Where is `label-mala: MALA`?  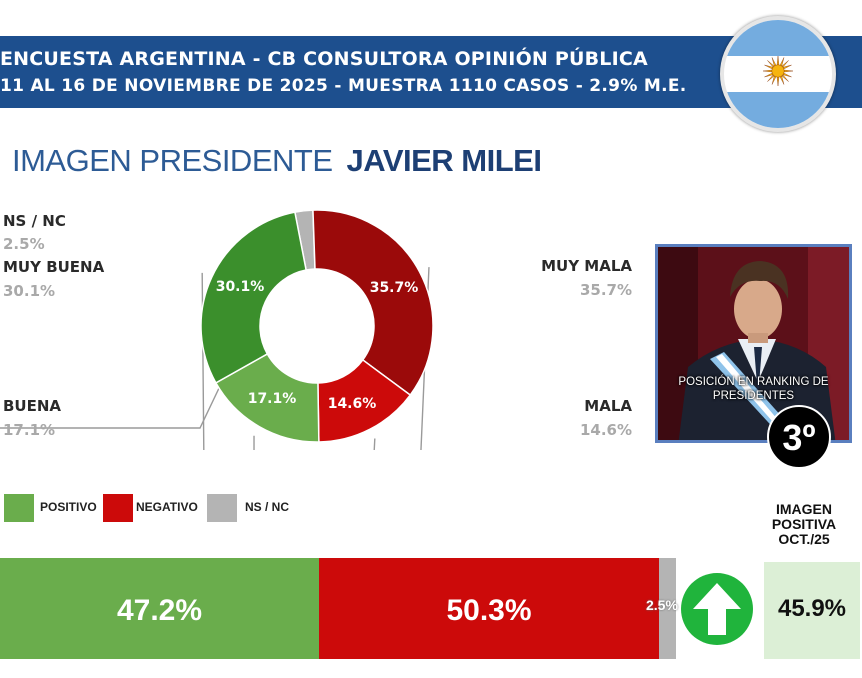 label-mala: MALA is located at coordinates (608, 406).